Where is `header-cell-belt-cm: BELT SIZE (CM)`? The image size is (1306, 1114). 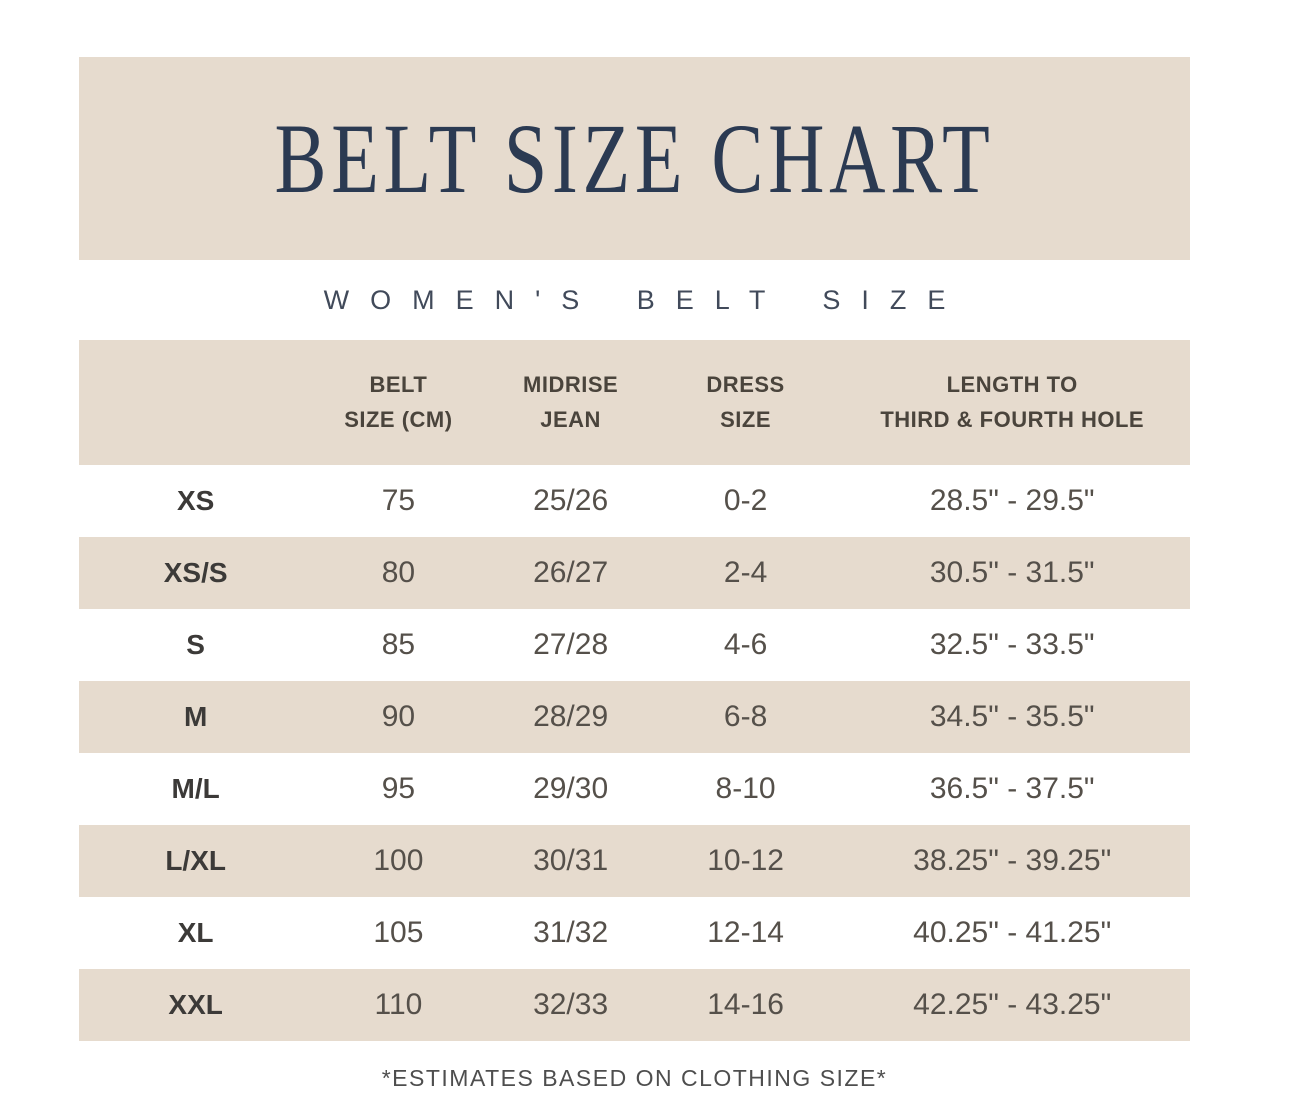 header-cell-belt-cm: BELT SIZE (CM) is located at coordinates (398, 402).